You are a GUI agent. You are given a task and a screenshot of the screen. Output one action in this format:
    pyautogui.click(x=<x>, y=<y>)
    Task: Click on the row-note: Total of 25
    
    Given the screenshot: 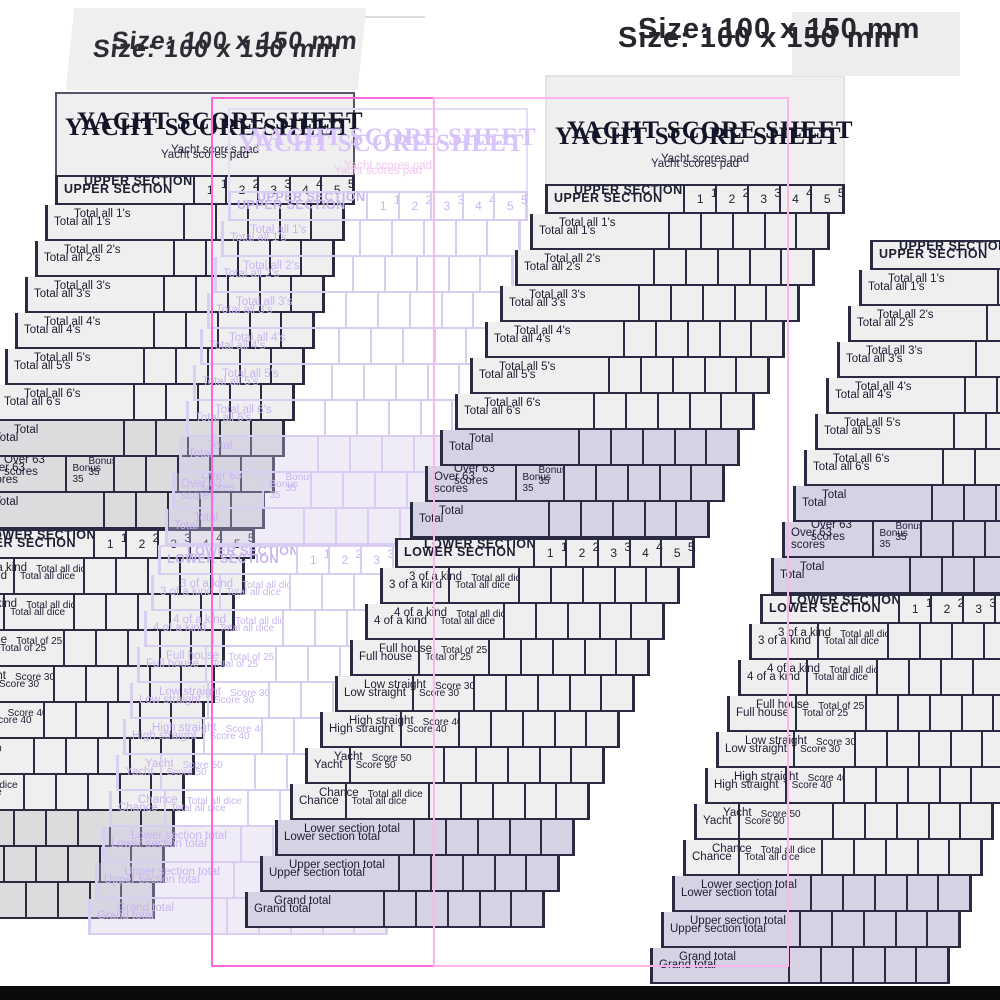 What is the action you would take?
    pyautogui.click(x=231, y=664)
    